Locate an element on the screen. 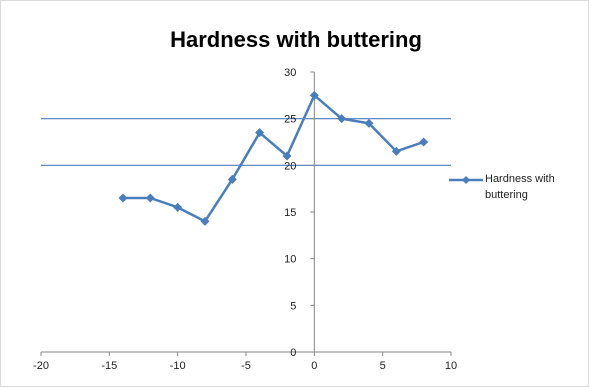  legend-series-marker is located at coordinates (466, 180).